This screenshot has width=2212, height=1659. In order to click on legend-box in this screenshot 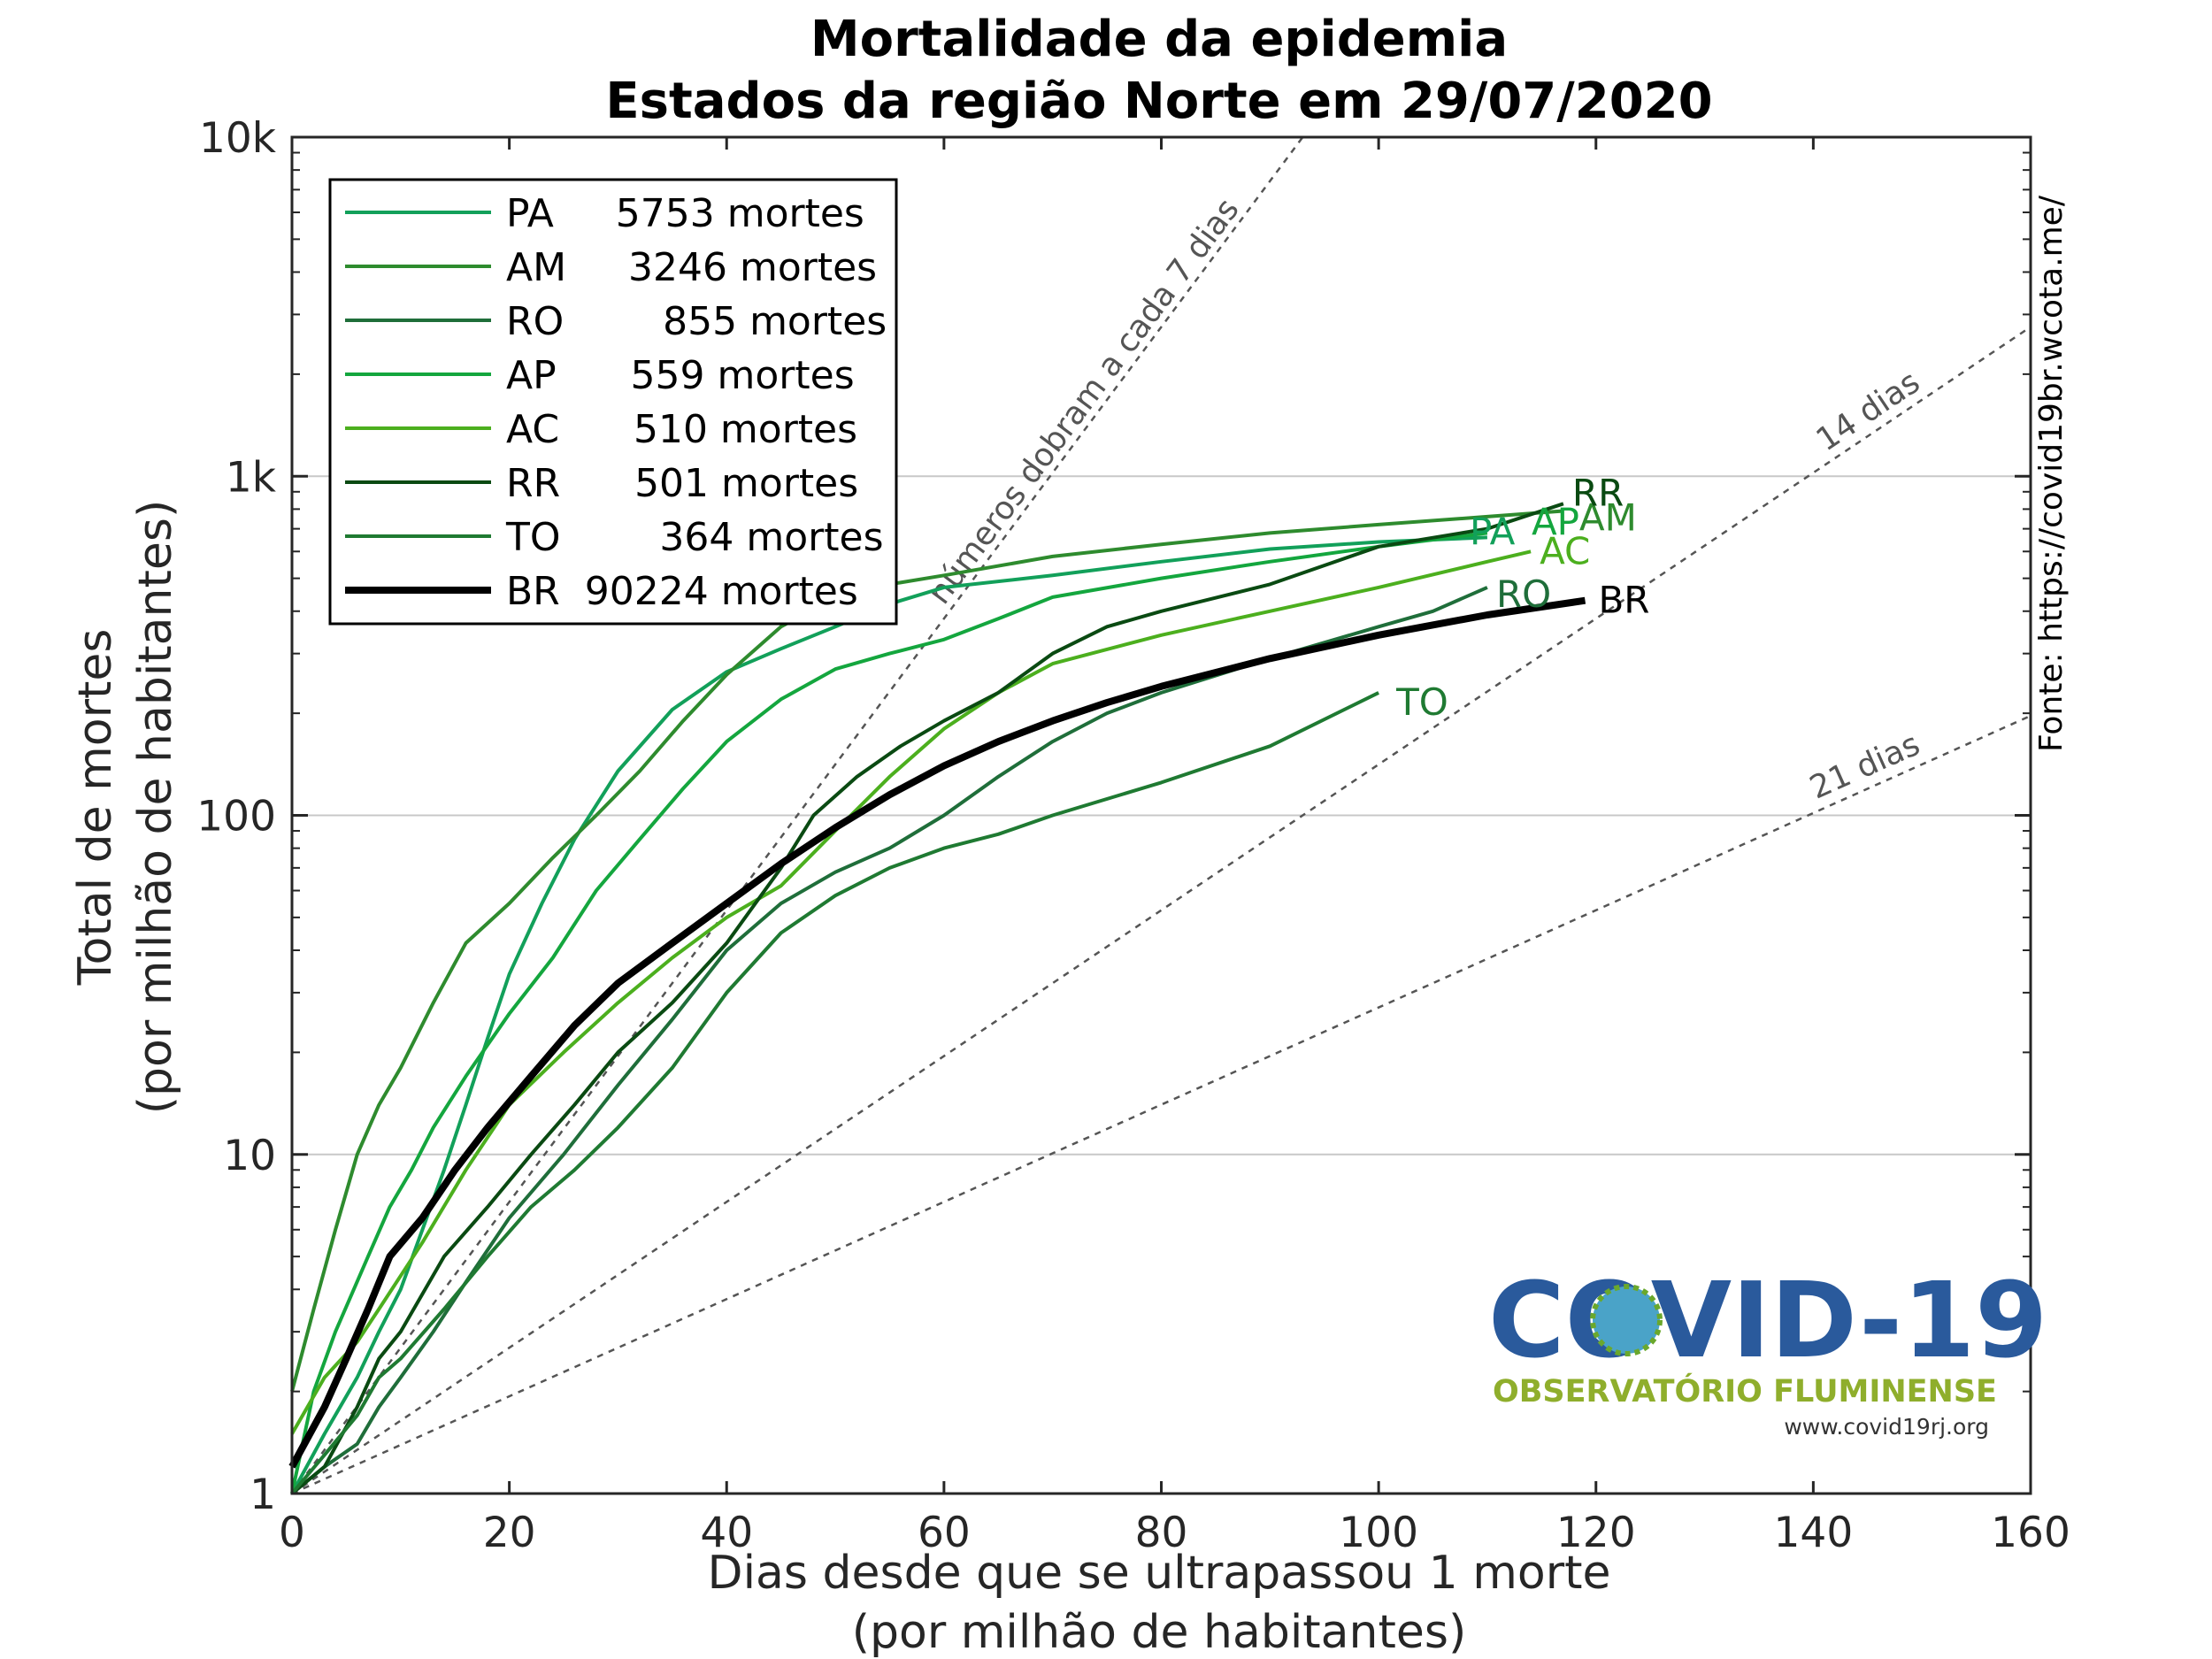, I will do `click(613, 402)`.